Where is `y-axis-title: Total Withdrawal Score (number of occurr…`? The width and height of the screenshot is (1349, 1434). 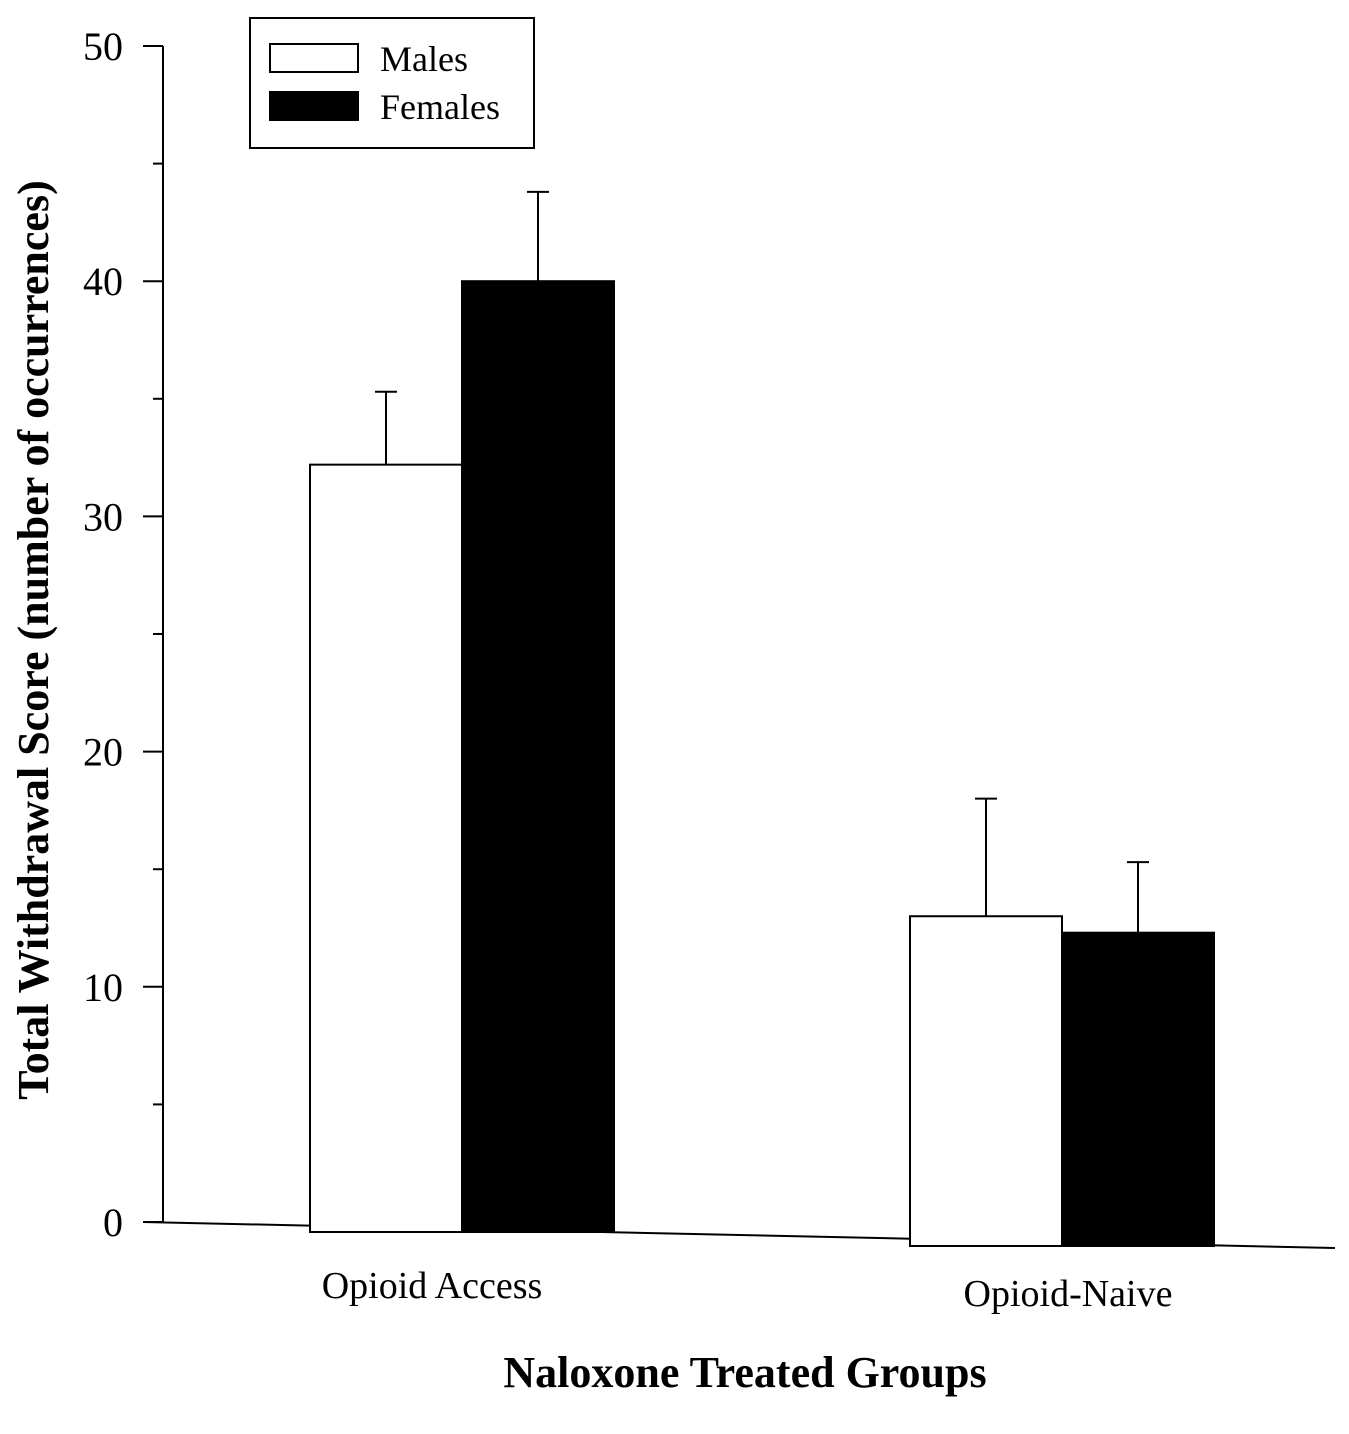 y-axis-title: Total Withdrawal Score (number of occurr… is located at coordinates (33, 639).